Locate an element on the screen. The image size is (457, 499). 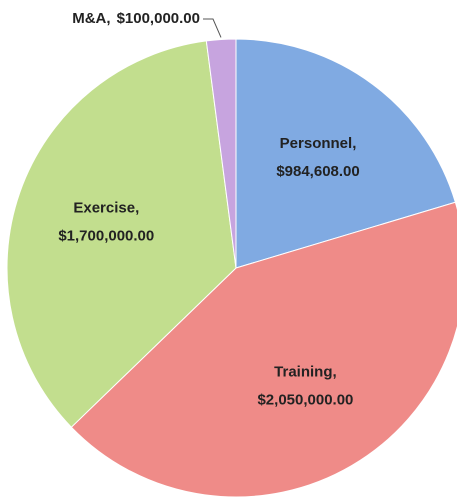
slice-label: Exercise, $1,700,000.00 is located at coordinates (106, 222).